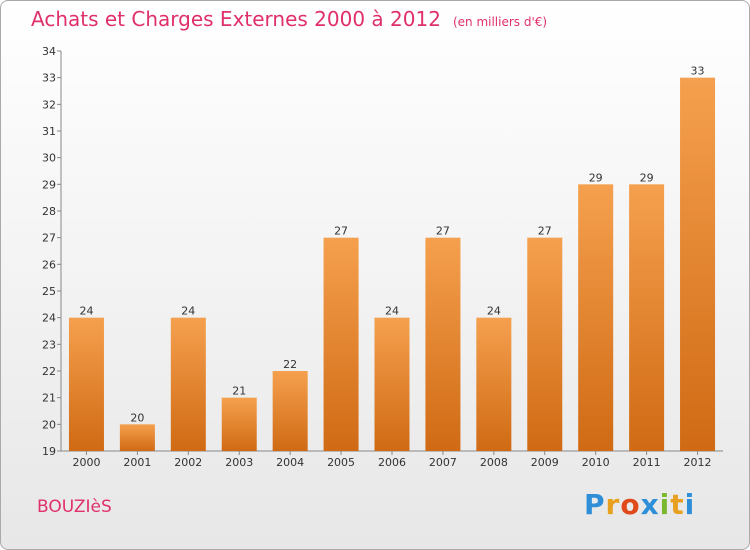  I want to click on y-tick-label: 27, so click(49, 238).